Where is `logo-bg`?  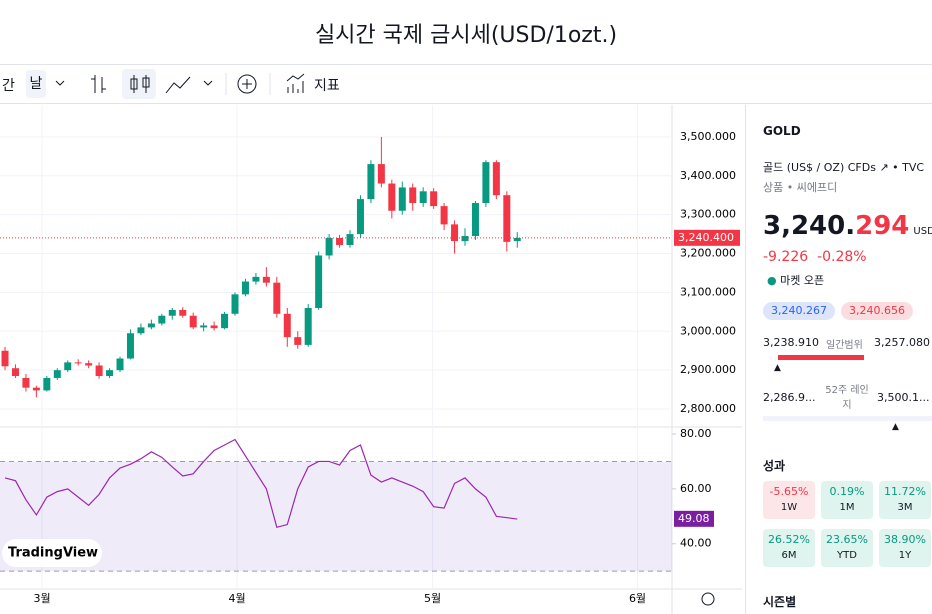
logo-bg is located at coordinates (52, 553).